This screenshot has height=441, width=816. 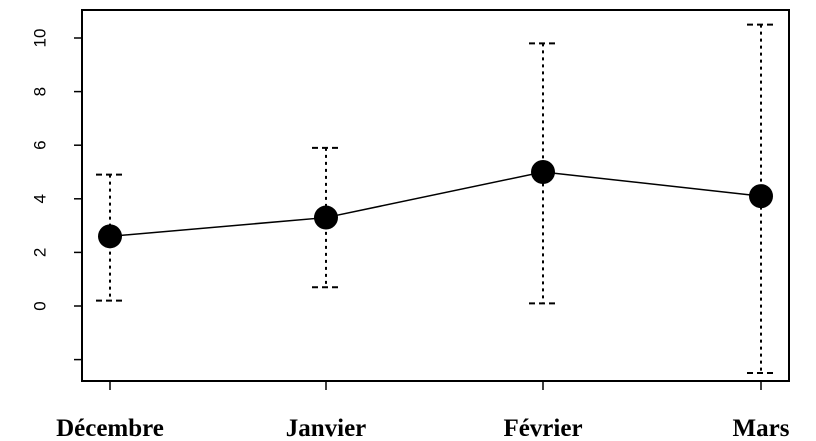 What do you see at coordinates (40, 144) in the screenshot?
I see `y-tick-label: 6` at bounding box center [40, 144].